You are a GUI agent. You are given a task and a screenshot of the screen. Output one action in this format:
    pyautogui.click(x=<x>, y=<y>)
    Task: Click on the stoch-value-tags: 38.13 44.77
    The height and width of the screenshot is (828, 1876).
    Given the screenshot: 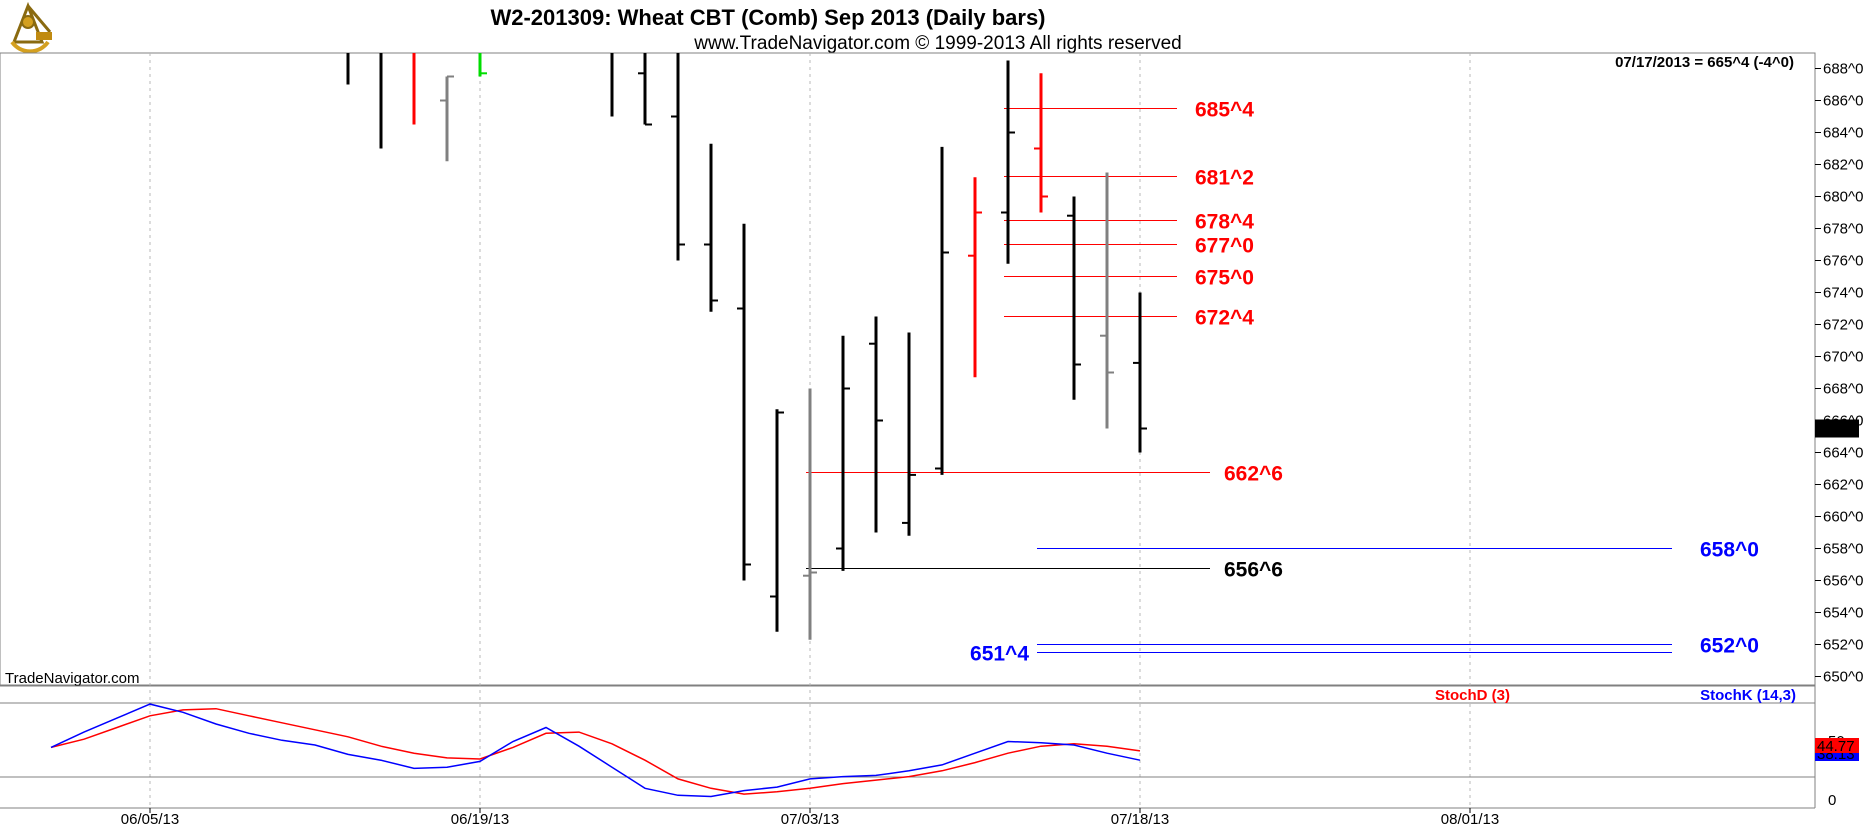 What is the action you would take?
    pyautogui.click(x=1837, y=750)
    